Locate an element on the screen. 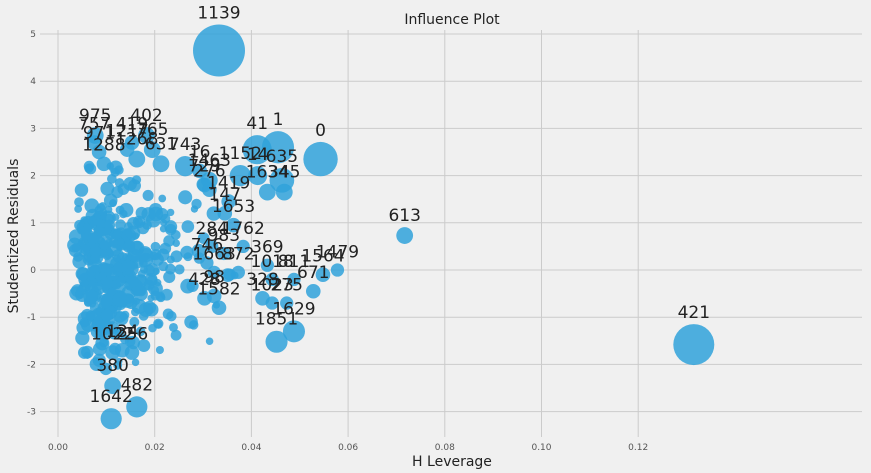 This screenshot has width=871, height=473. y-tick-label: -2 is located at coordinates (31, 365).